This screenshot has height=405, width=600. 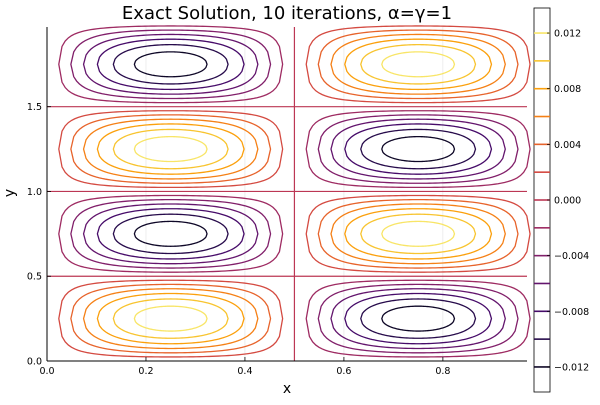 What do you see at coordinates (34, 192) in the screenshot?
I see `y-tick-label-2: 1.0` at bounding box center [34, 192].